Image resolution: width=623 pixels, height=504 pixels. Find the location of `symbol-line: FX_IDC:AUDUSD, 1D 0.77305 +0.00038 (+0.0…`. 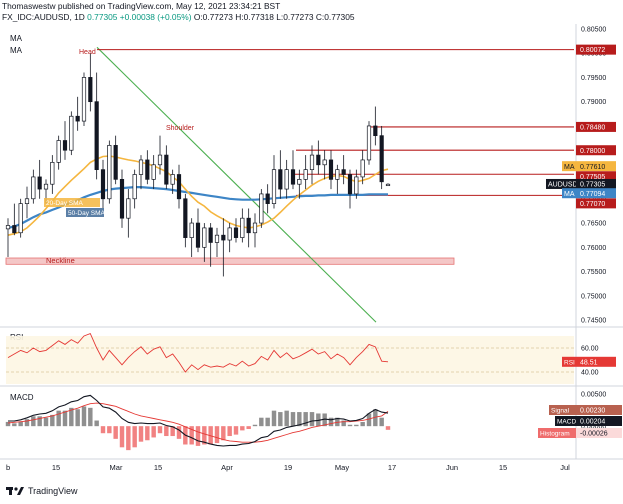

symbol-line: FX_IDC:AUDUSD, 1D 0.77305 +0.00038 (+0.0… is located at coordinates (178, 17).